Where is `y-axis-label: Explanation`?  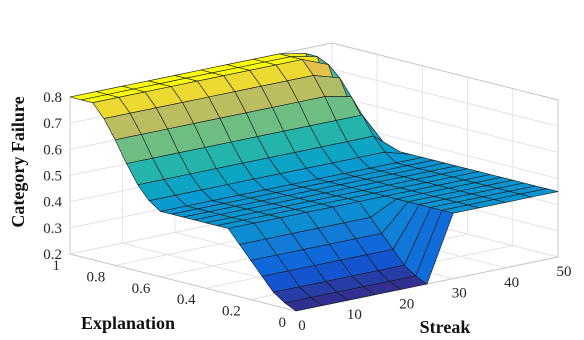 y-axis-label: Explanation is located at coordinates (128, 323).